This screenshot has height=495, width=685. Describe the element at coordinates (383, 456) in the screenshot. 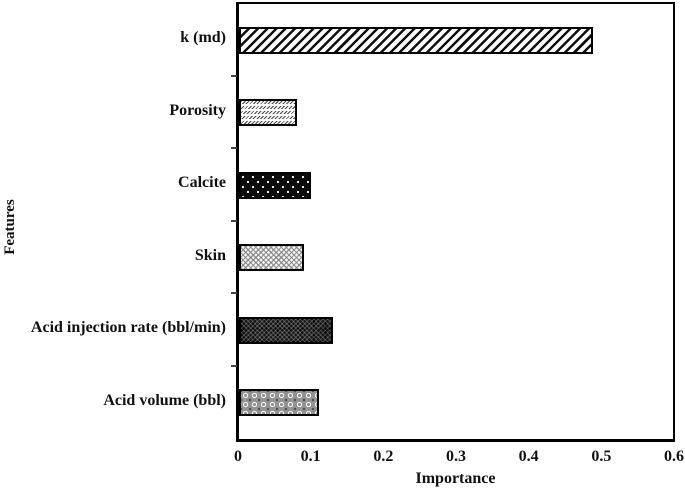

I see `x-tick-label: 0.2` at that location.